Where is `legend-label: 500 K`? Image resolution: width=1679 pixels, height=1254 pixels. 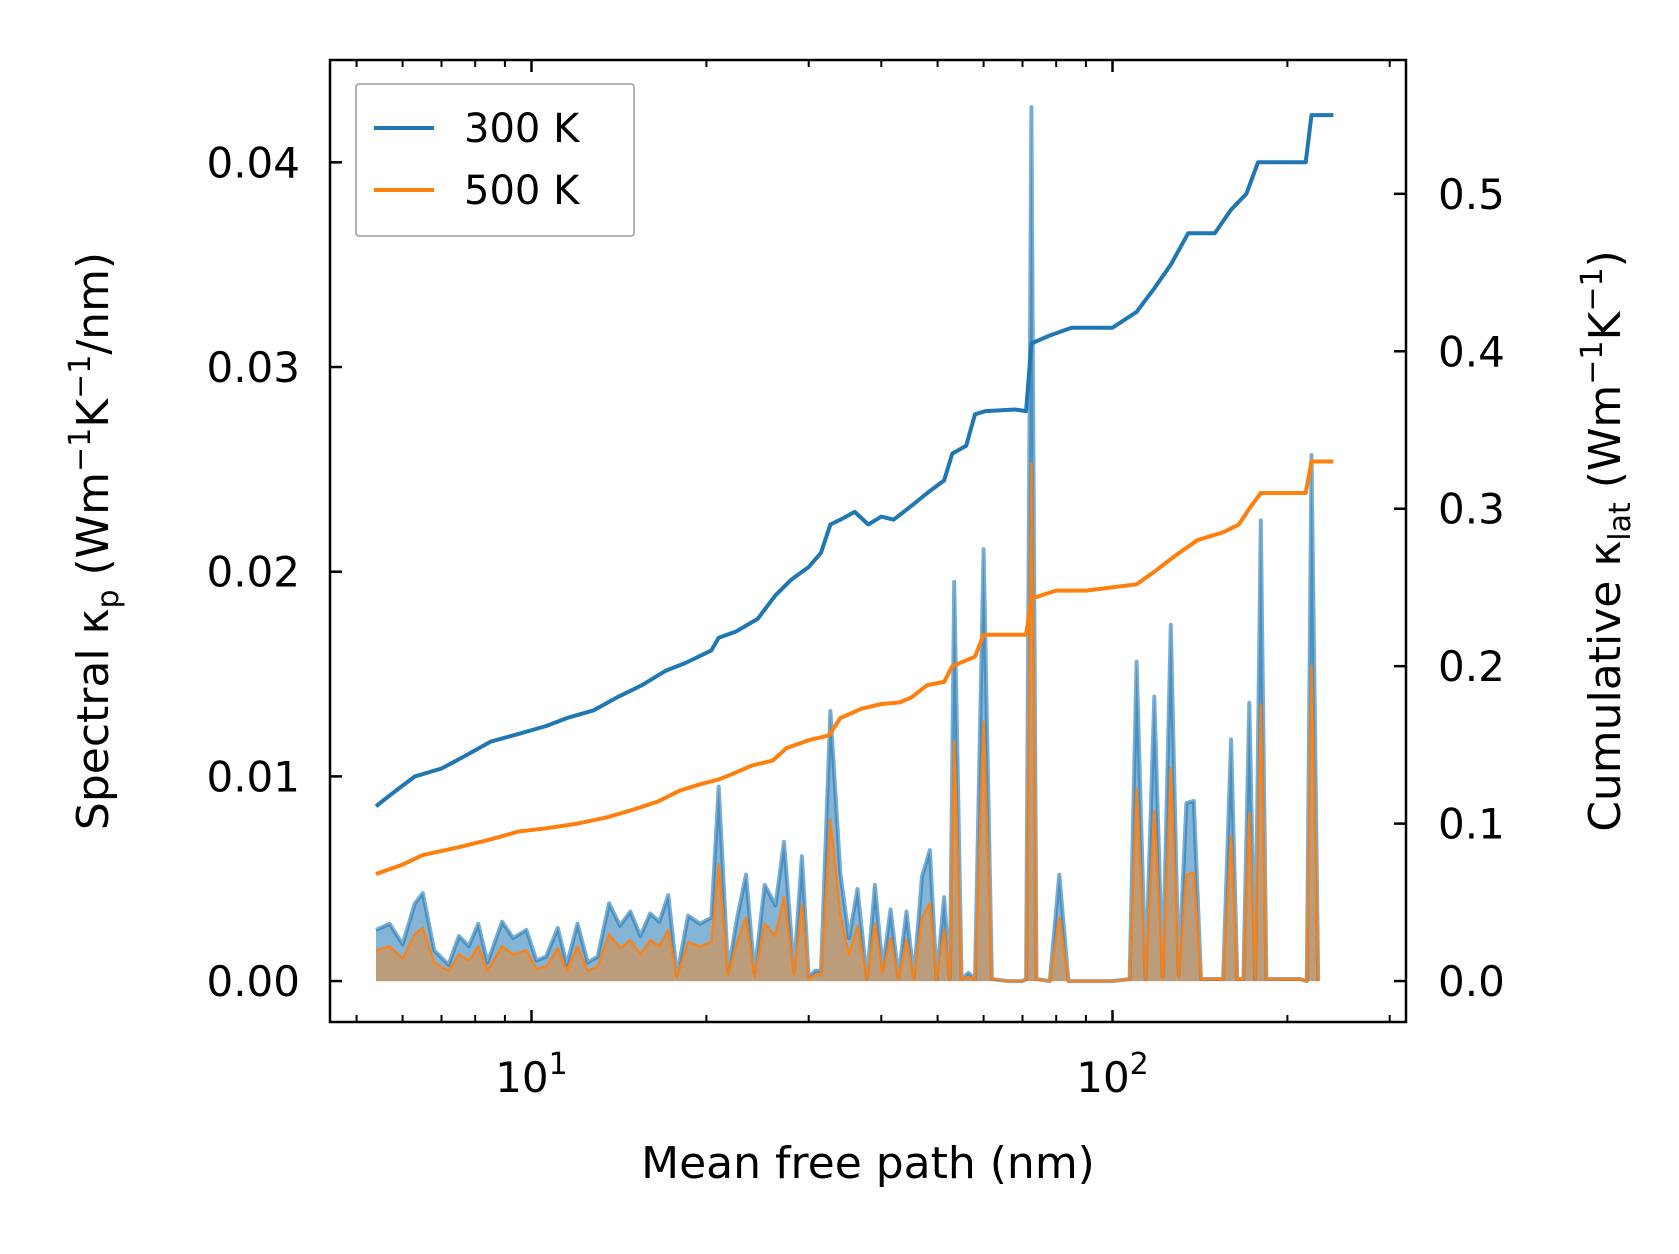 legend-label: 500 K is located at coordinates (522, 191).